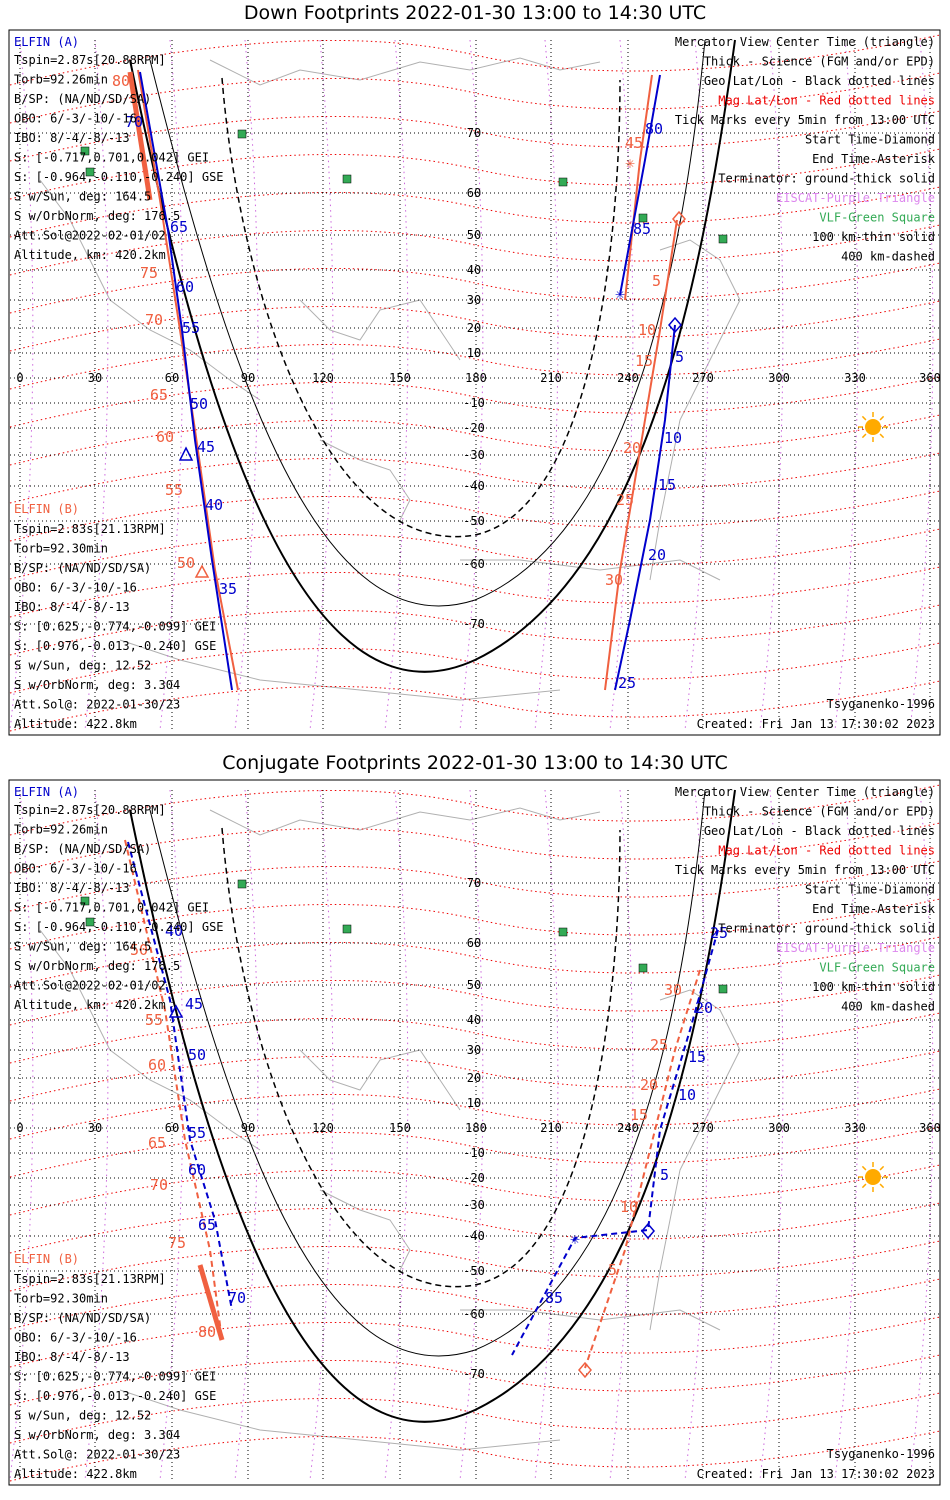  Describe the element at coordinates (237, 1298) in the screenshot. I see `elfin-a-tick-label: 70` at that location.